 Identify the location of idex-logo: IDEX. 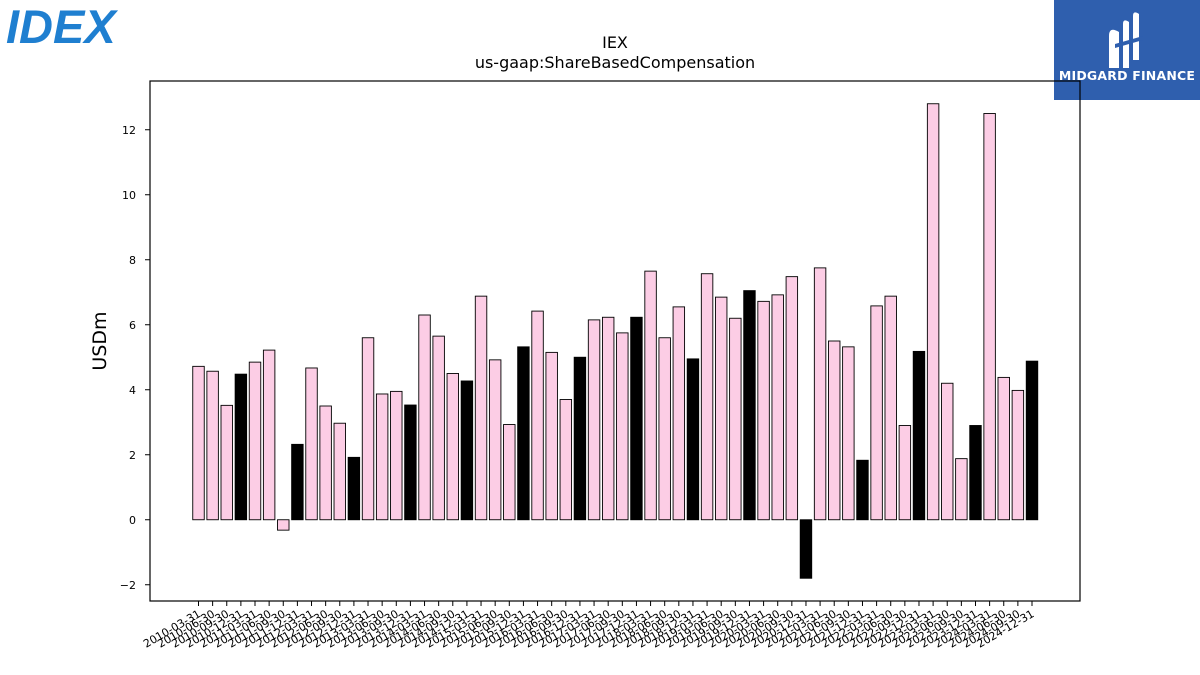
(82, 26).